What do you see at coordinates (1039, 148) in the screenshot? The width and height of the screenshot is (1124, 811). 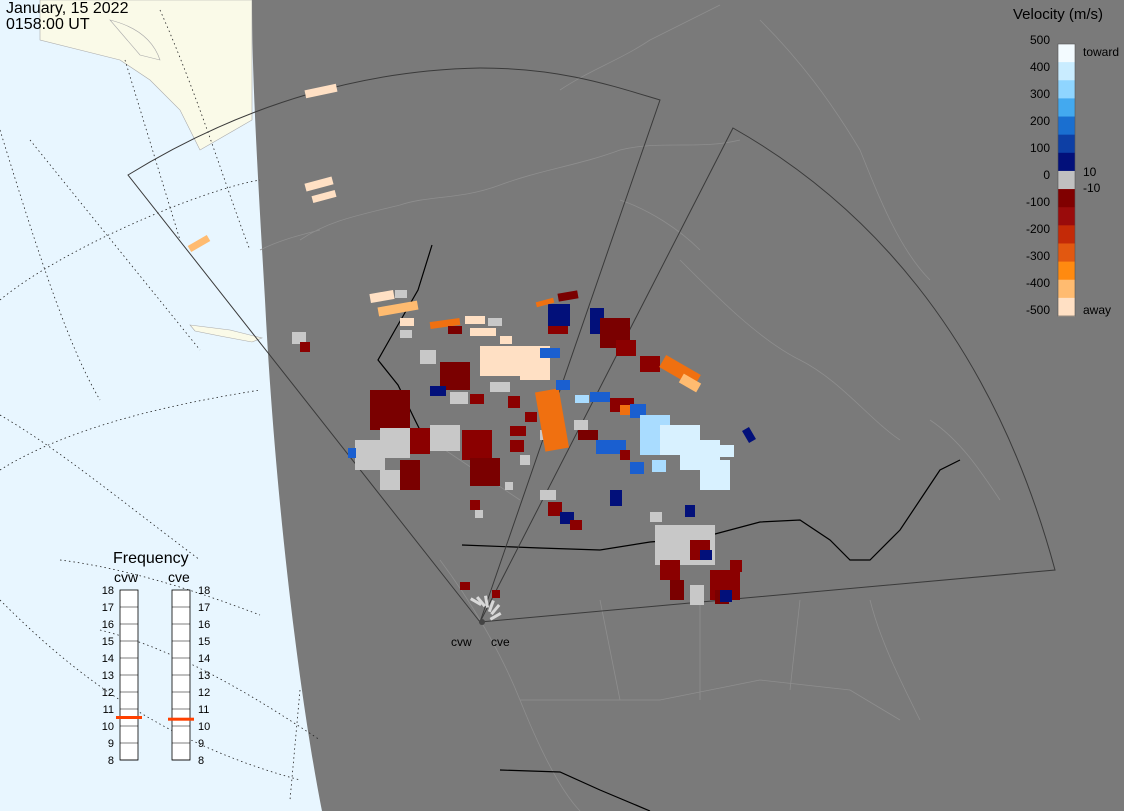 I see `colorbar-tick-label: 100` at bounding box center [1039, 148].